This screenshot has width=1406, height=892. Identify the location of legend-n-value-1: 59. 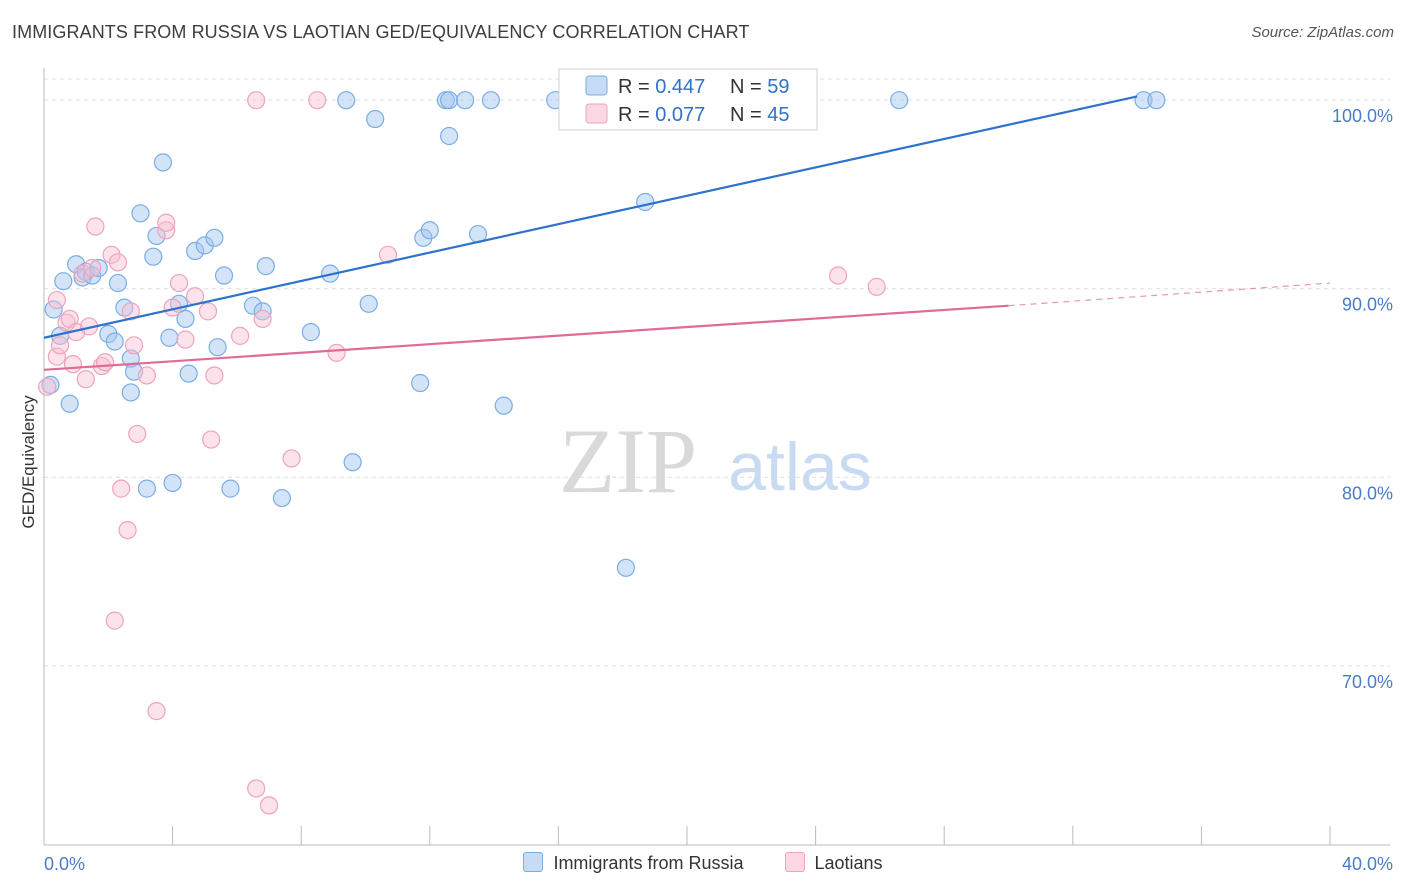
(778, 87).